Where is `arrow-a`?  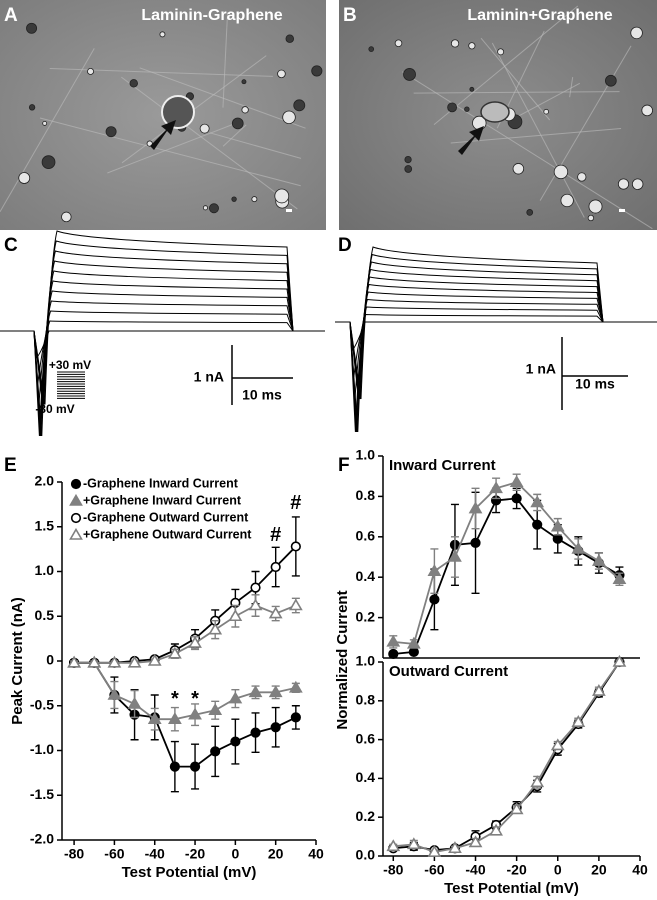
arrow-a is located at coordinates (163, 135).